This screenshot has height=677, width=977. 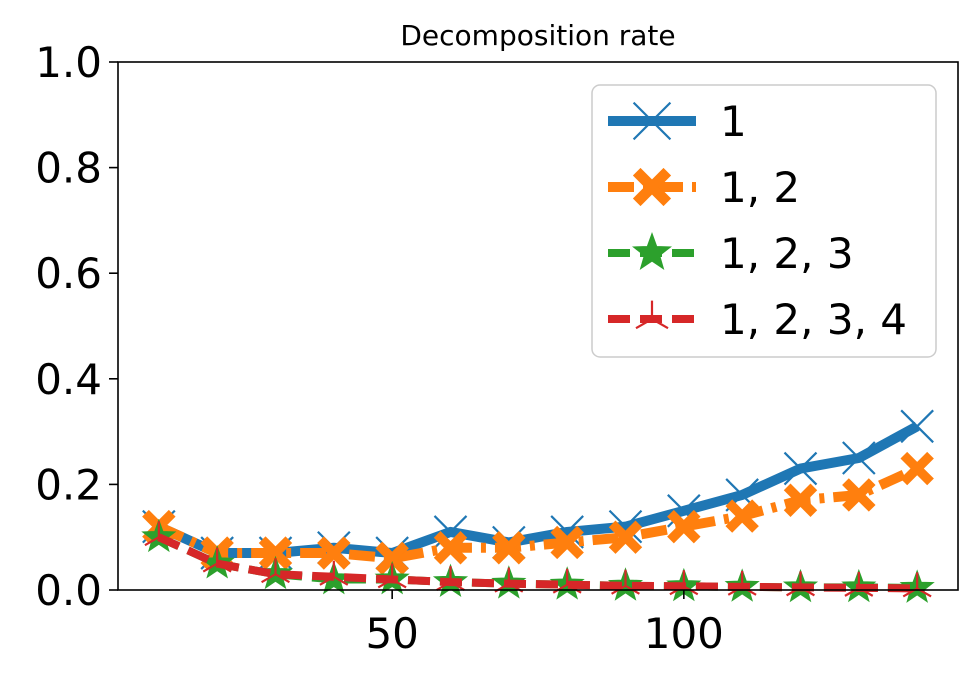 I want to click on legend: 1 1, 2 1, 2, 3 1, 2, 3, 4, so click(x=764, y=221).